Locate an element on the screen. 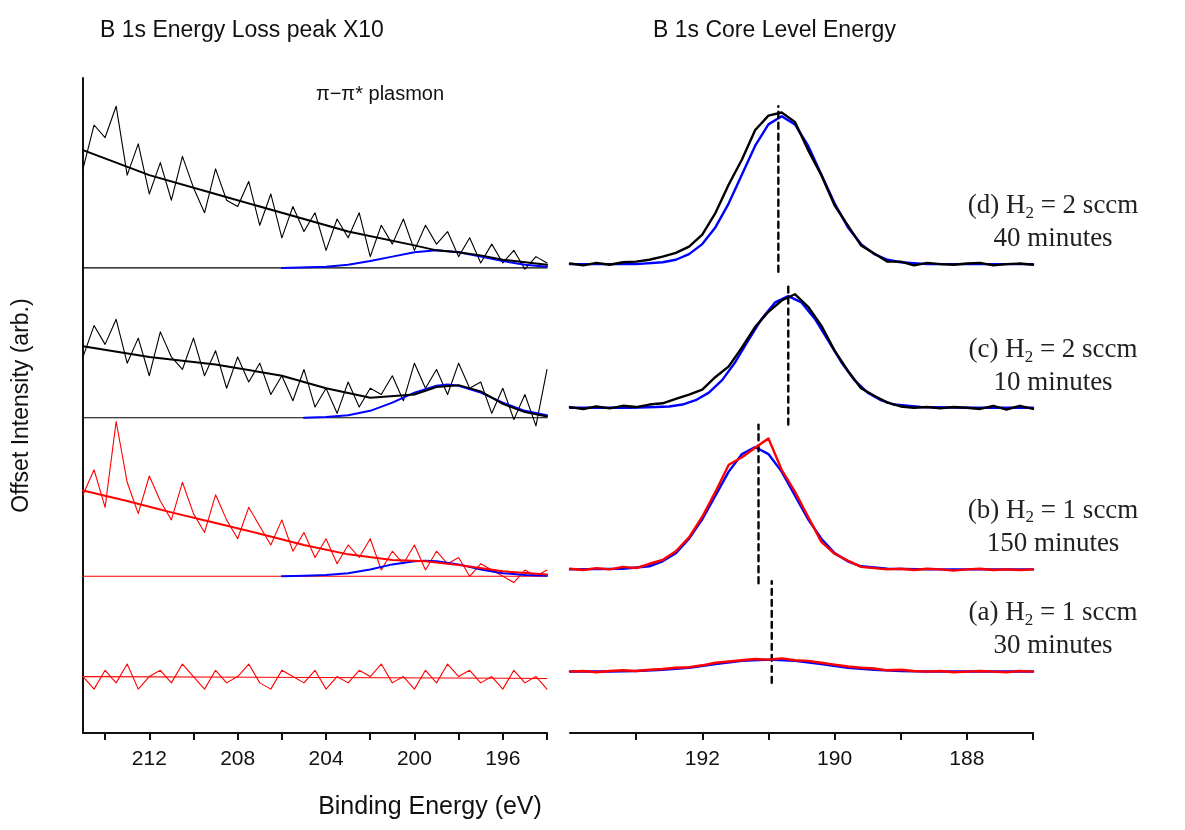  x-tick-label: 204 is located at coordinates (326, 757).